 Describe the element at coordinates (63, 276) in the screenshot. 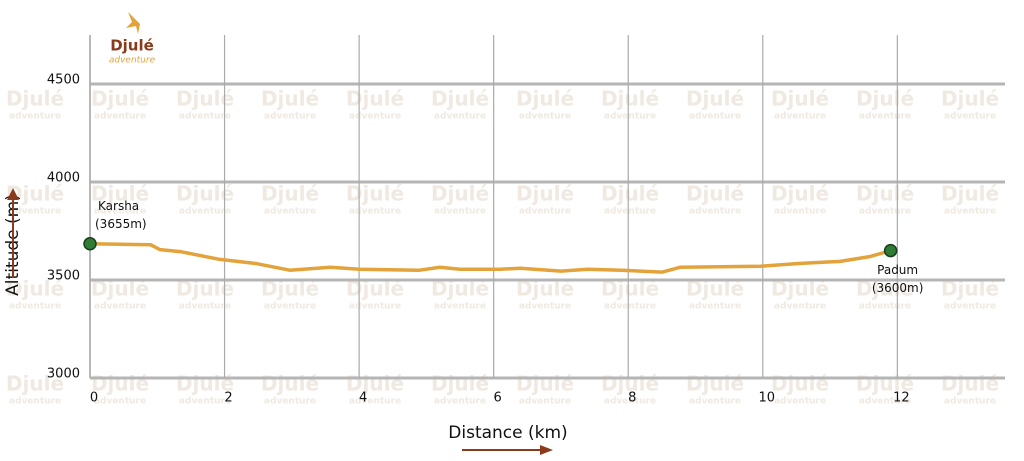

I see `y-tick-label: 3500` at that location.